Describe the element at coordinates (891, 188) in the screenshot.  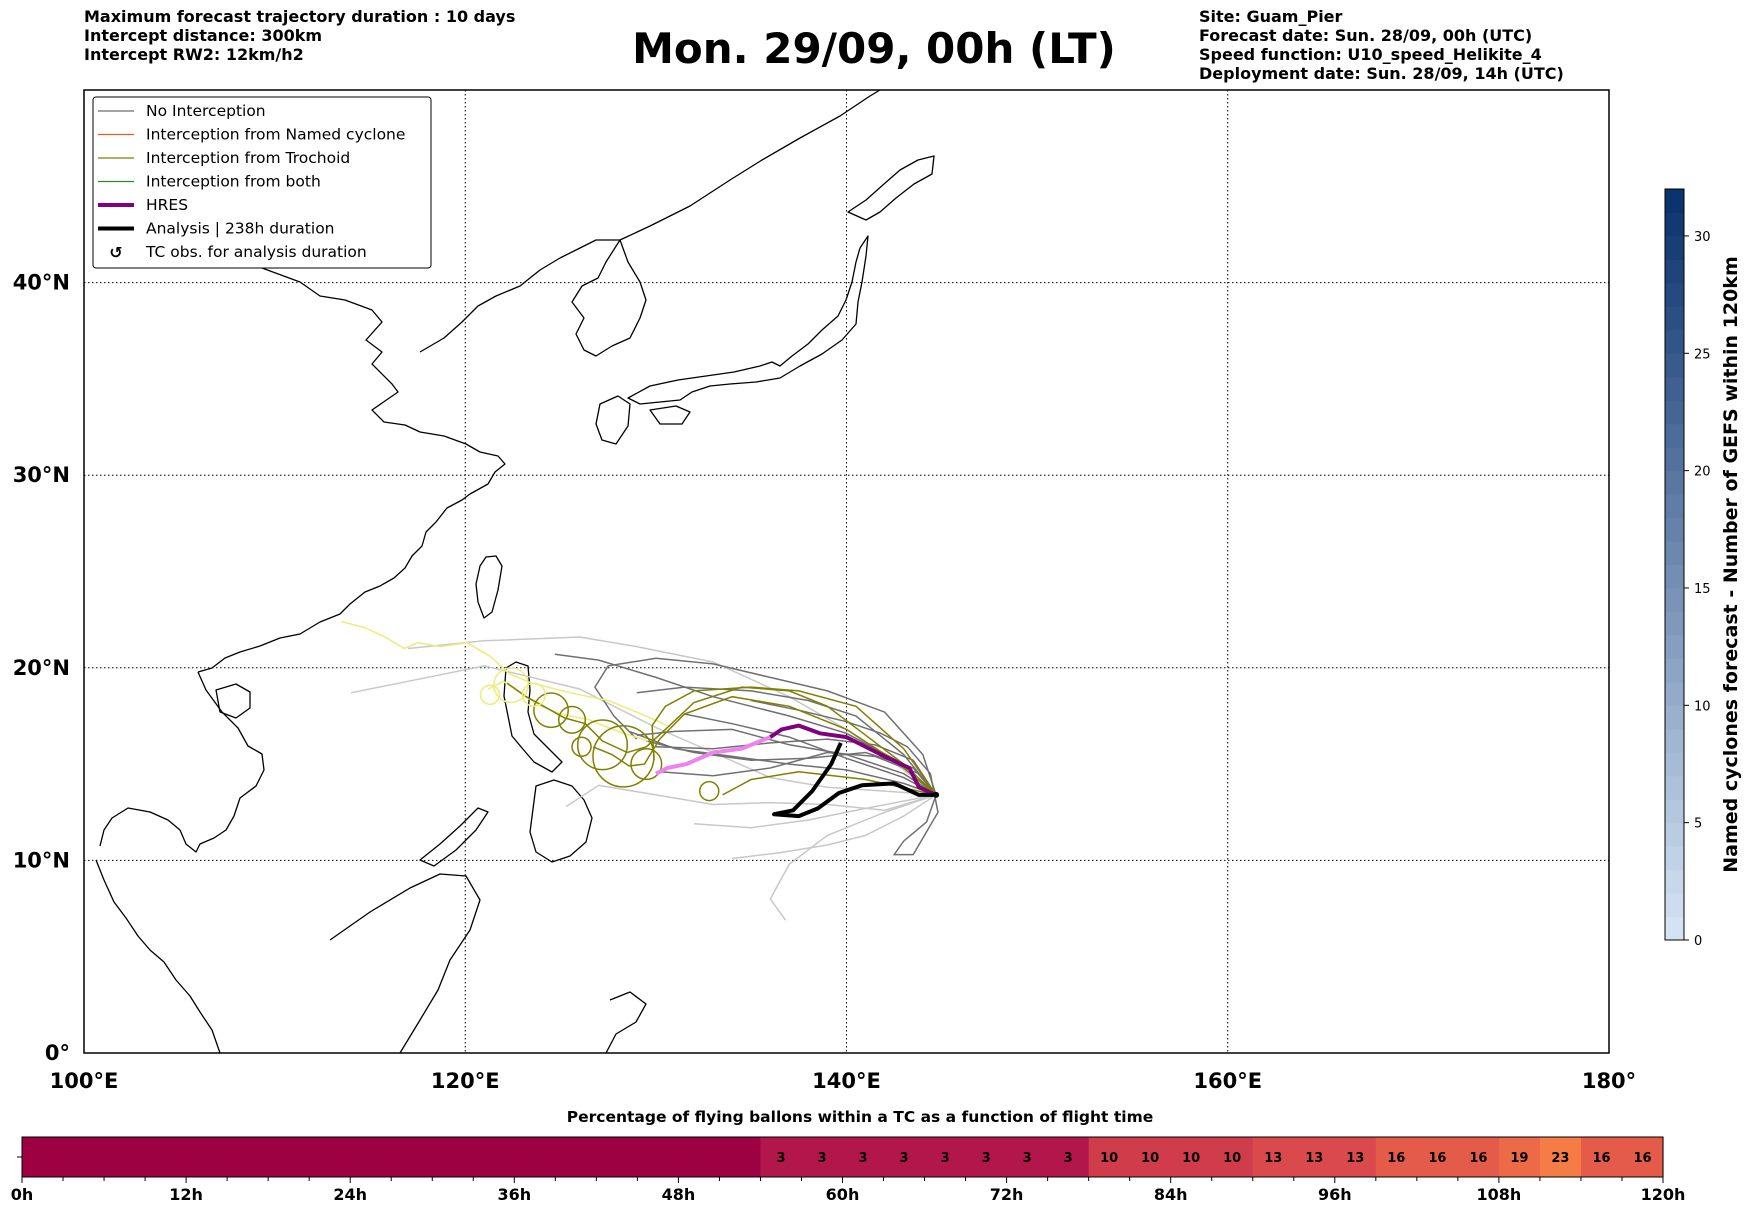
I see `coastline-japan-hokkaido` at that location.